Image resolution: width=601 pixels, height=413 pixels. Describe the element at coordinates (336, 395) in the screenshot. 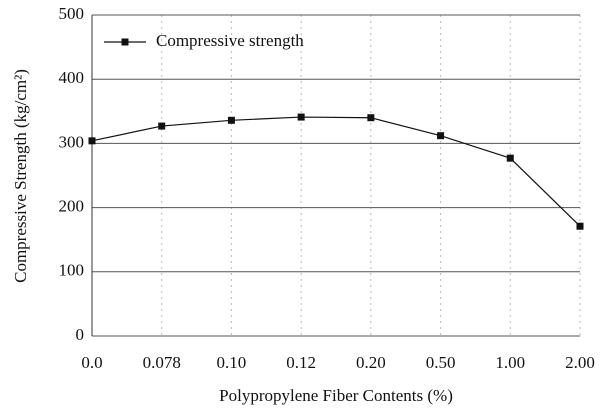

I see `x-axis-title: Polypropylene Fiber Contents (%)` at that location.